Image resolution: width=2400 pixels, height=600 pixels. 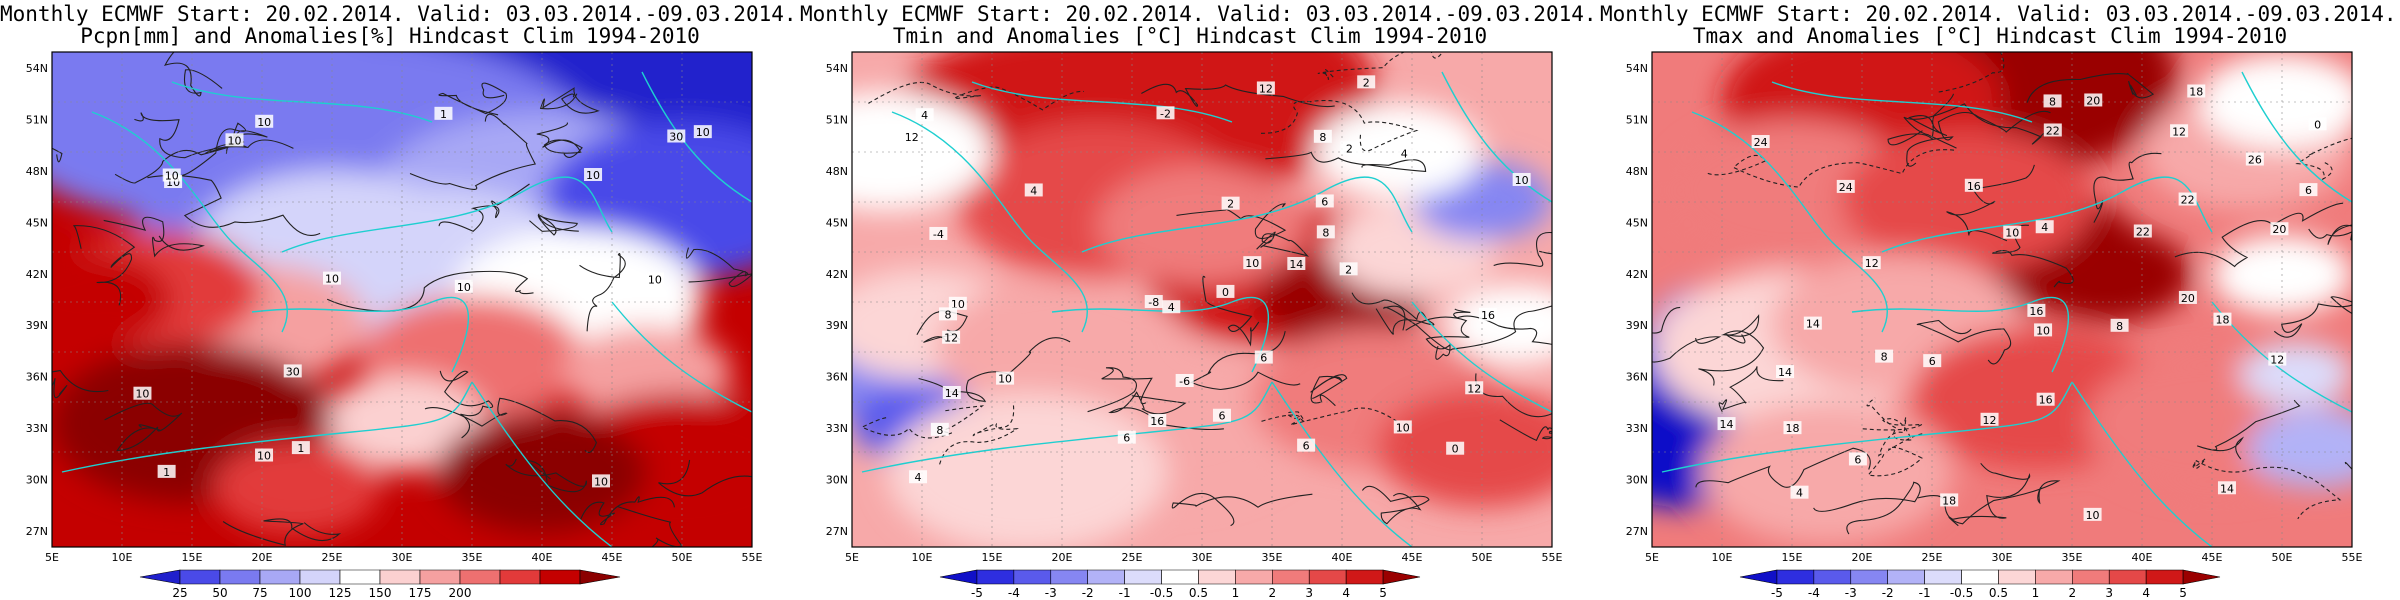 I want to click on colorbar-tick-label: -3, so click(x=1851, y=593).